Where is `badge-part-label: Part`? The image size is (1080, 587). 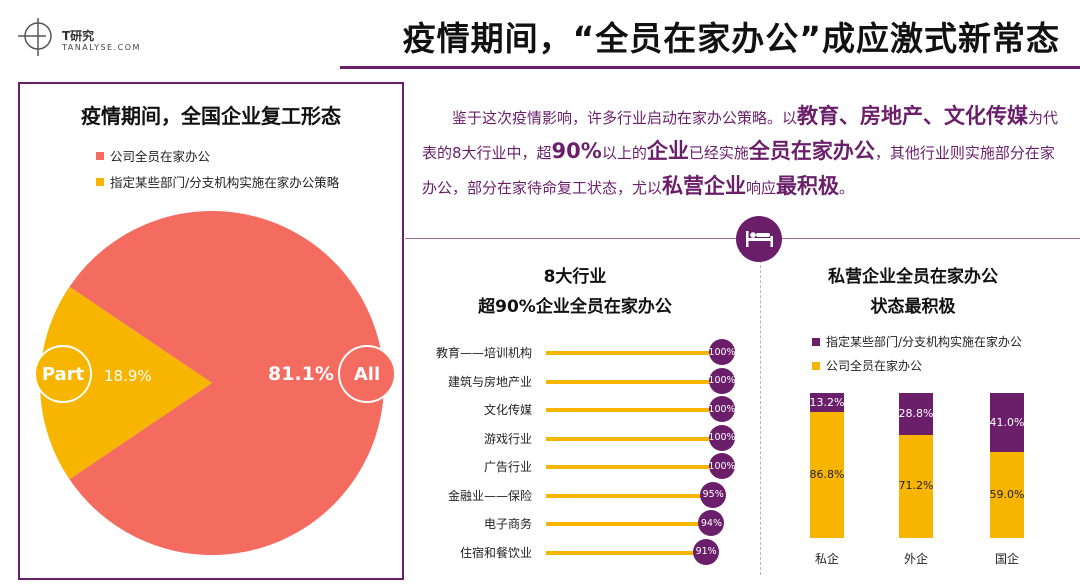 badge-part-label: Part is located at coordinates (63, 374).